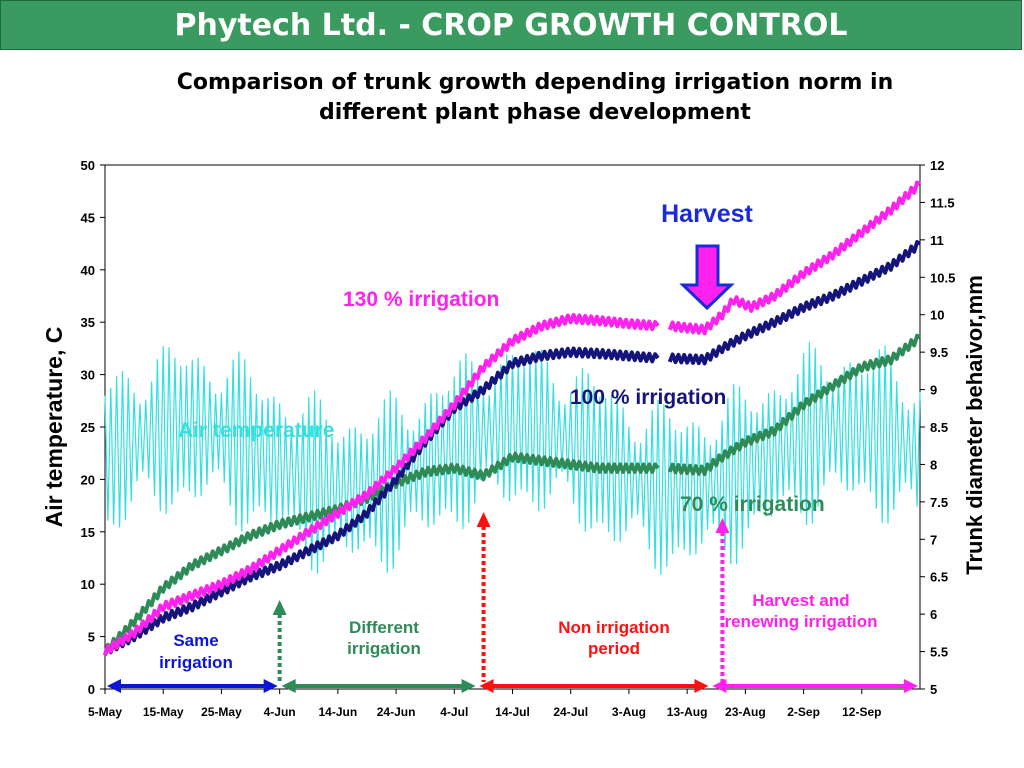 This screenshot has width=1024, height=768. Describe the element at coordinates (280, 712) in the screenshot. I see `x-tick-label: 4-Jun` at that location.